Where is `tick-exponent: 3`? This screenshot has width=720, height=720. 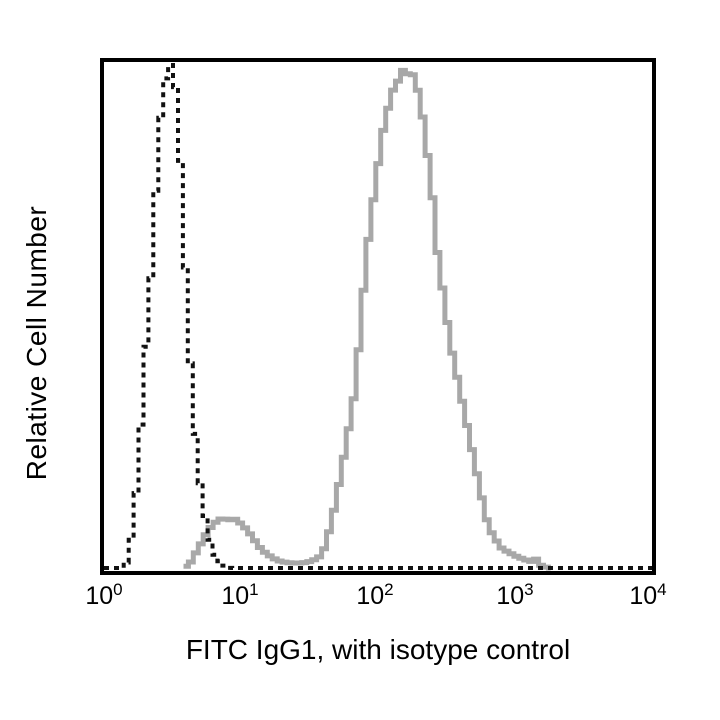
tick-exponent: 3 is located at coordinates (529, 589).